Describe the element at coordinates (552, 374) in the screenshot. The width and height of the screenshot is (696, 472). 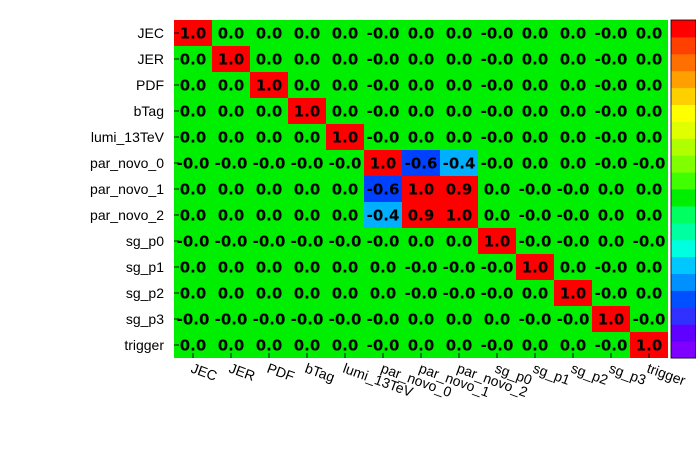
I see `x-tick-label-sg-p1: sg_p1` at that location.